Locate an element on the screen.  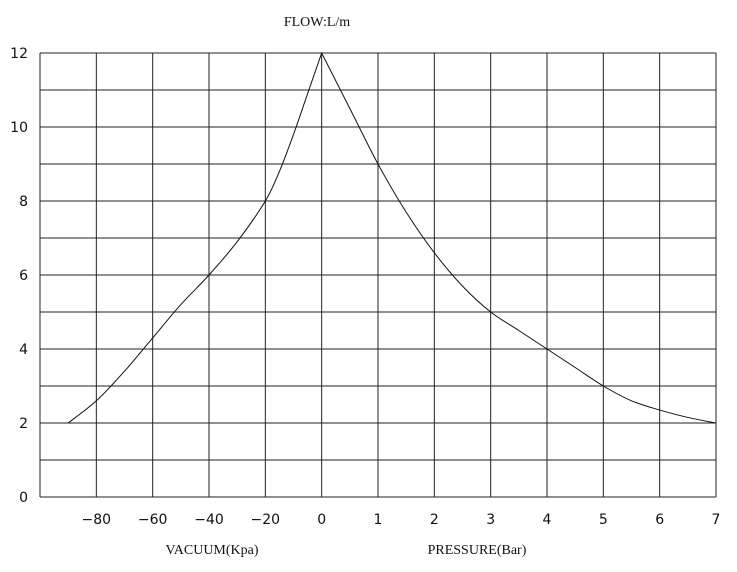
y-tick-label: 10 is located at coordinates (19, 128).